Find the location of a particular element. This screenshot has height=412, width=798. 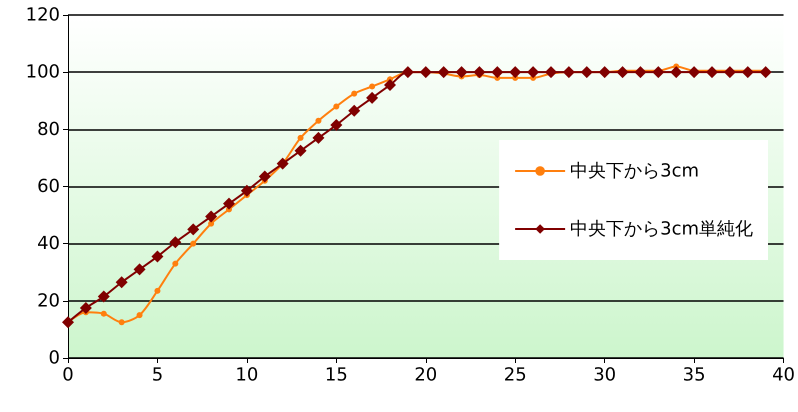

y-tick-label: 40 is located at coordinates (48, 243).